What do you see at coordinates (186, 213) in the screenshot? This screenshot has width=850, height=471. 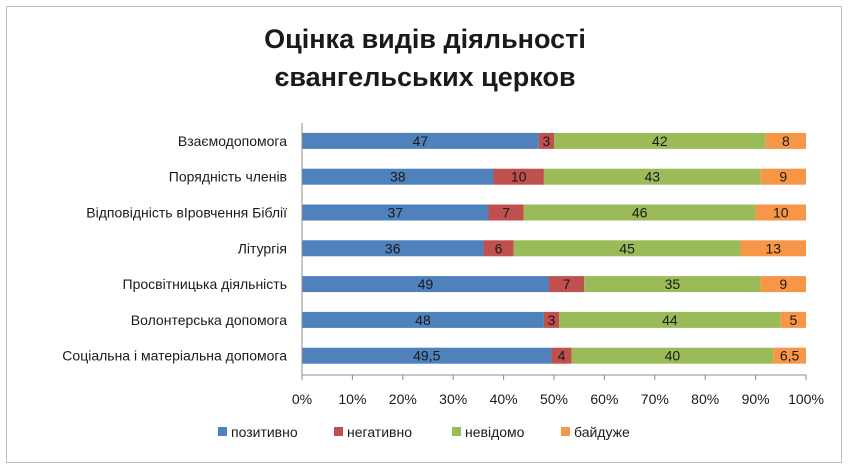 I see `category-label: Відповідність вІровчення Біблії` at bounding box center [186, 213].